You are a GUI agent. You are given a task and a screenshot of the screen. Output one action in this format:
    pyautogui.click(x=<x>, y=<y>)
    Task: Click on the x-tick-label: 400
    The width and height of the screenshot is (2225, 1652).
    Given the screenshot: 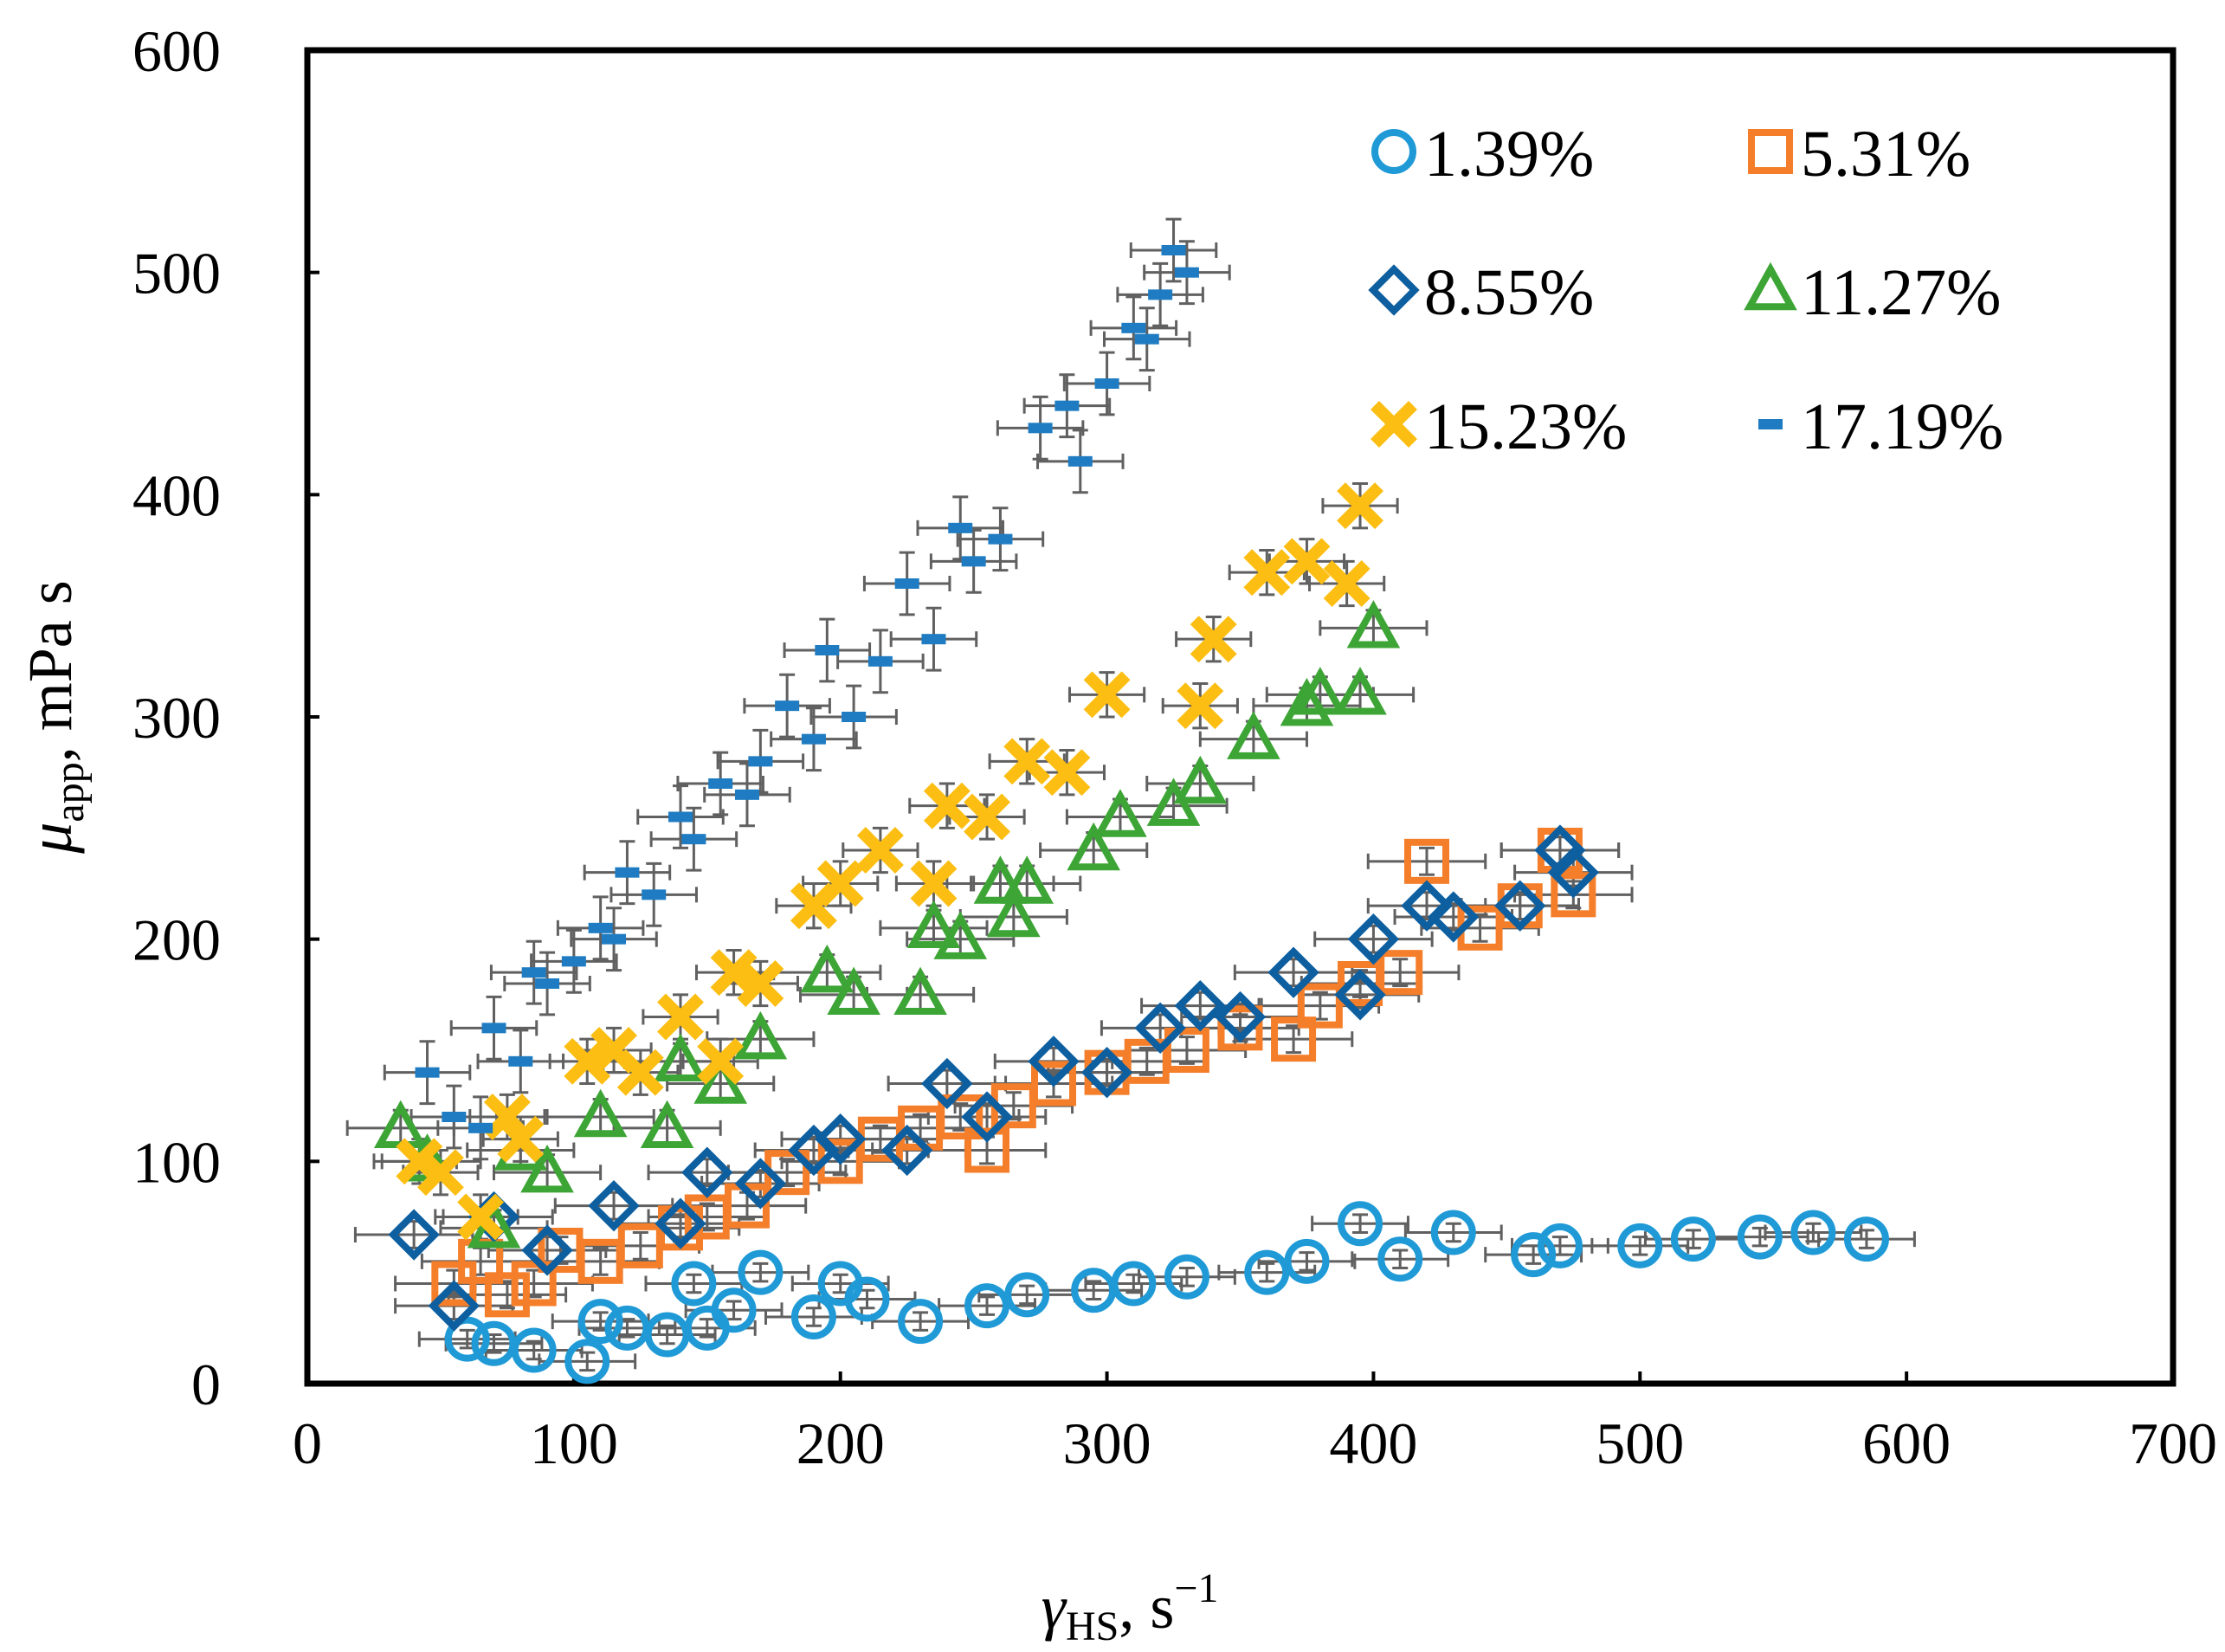 What is the action you would take?
    pyautogui.click(x=1373, y=1443)
    